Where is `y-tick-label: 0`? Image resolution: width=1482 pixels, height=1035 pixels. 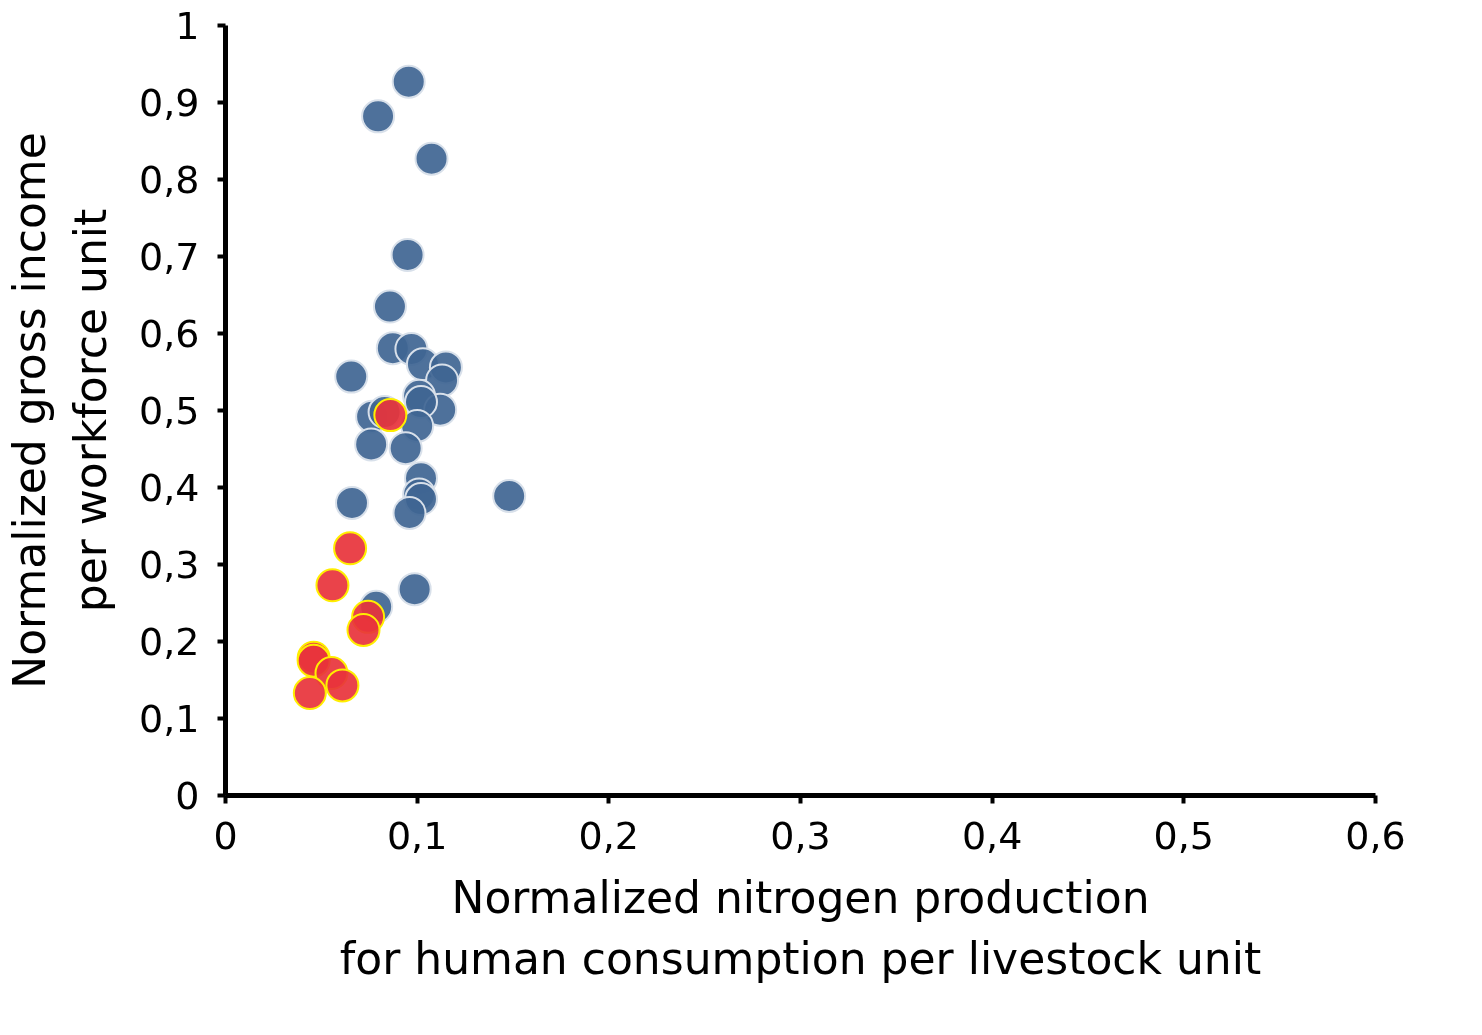
y-tick-label: 0 is located at coordinates (187, 796).